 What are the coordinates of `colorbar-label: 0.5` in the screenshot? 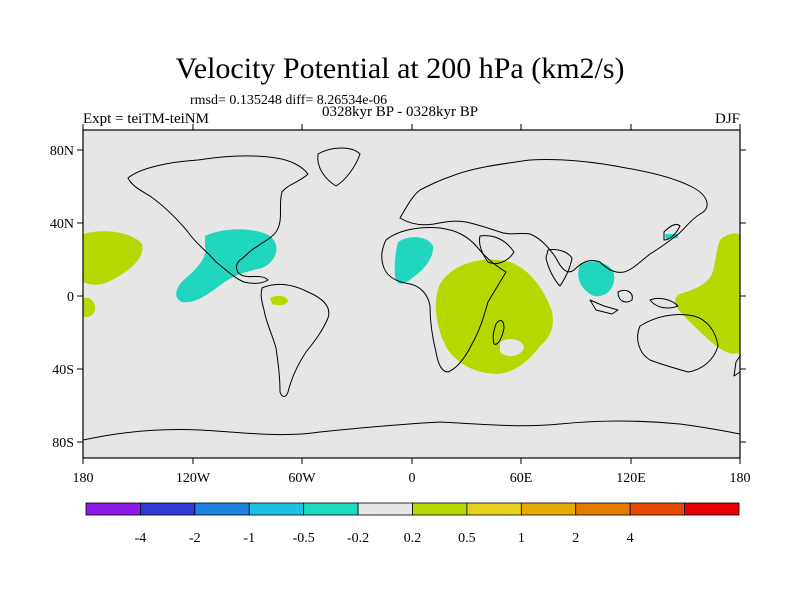 It's located at (467, 538).